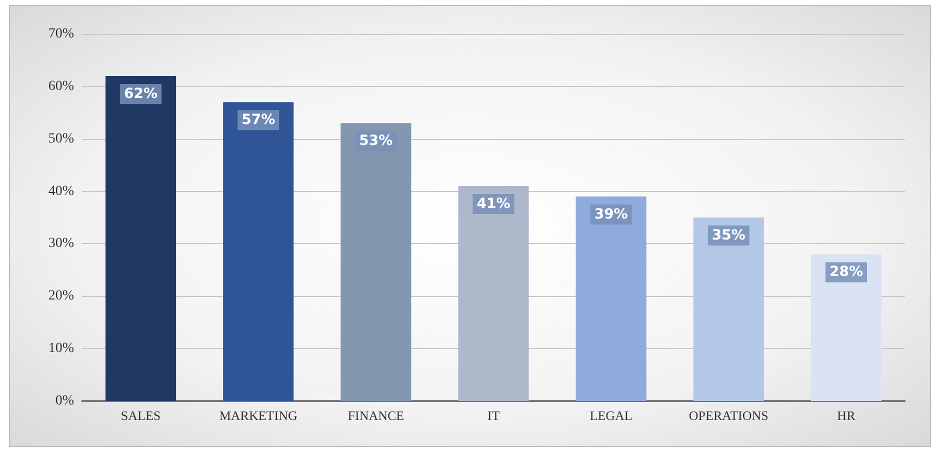 The height and width of the screenshot is (455, 935). I want to click on y-tick-label: 70%, so click(61, 34).